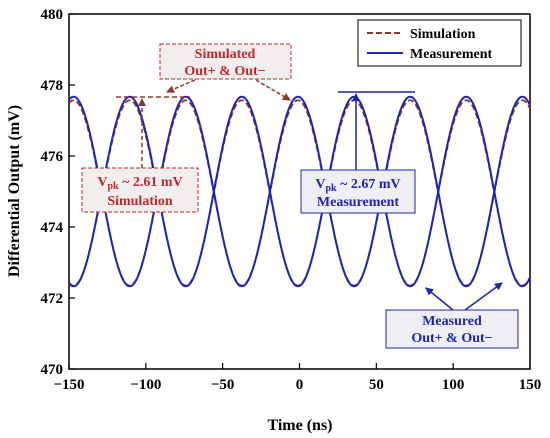  What do you see at coordinates (52, 157) in the screenshot?
I see `y-tick-label: 476` at bounding box center [52, 157].